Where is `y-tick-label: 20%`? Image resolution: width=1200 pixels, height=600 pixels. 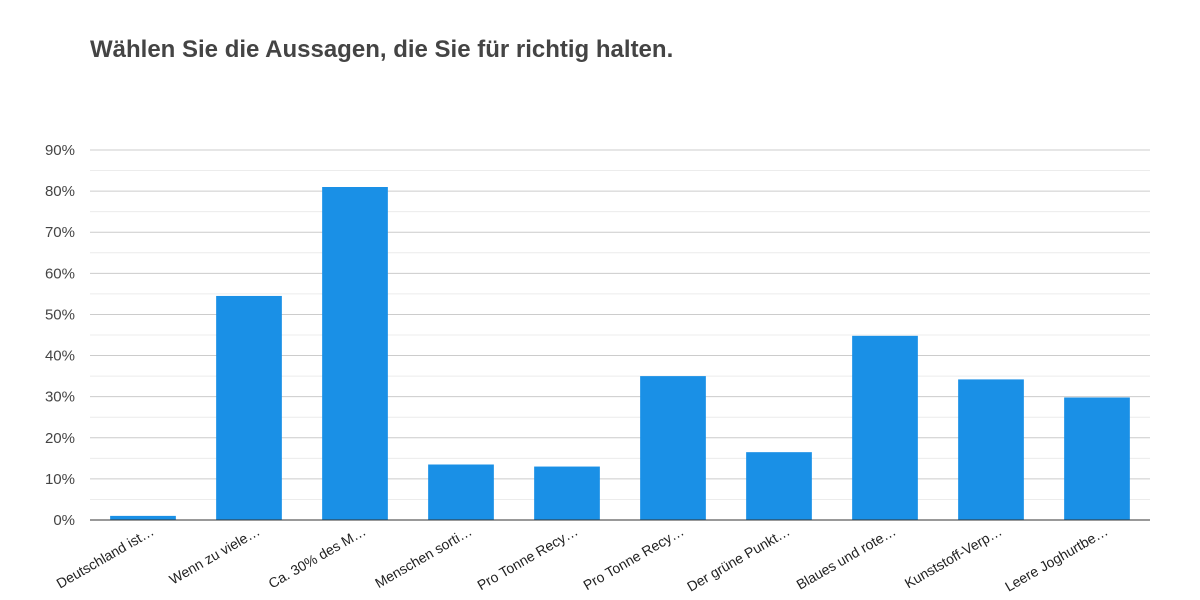 y-tick-label: 20% is located at coordinates (60, 438).